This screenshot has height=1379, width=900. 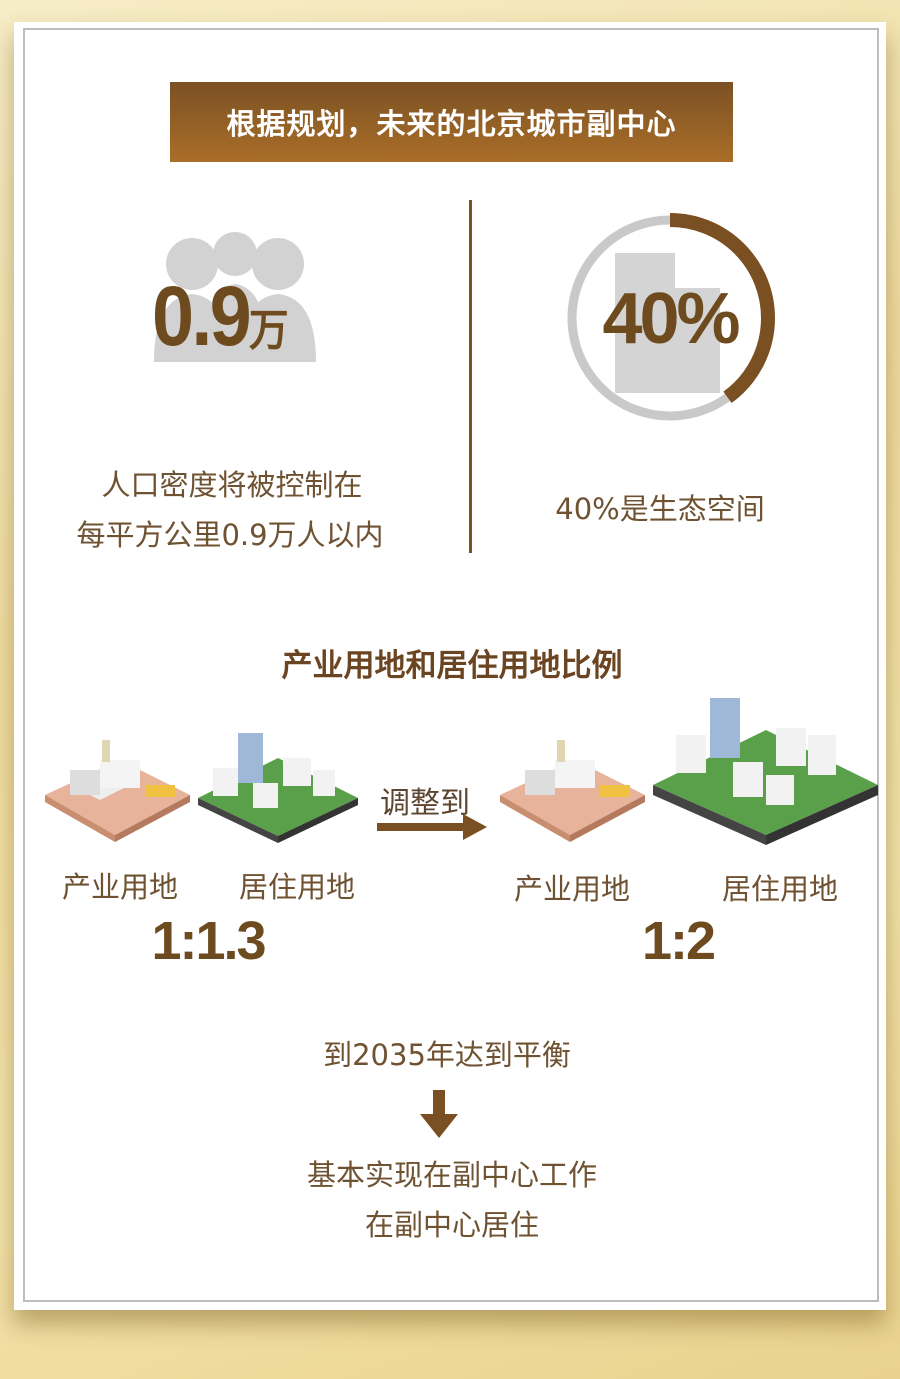 I want to click on industrial-label-before: 产业用地, so click(x=120, y=887).